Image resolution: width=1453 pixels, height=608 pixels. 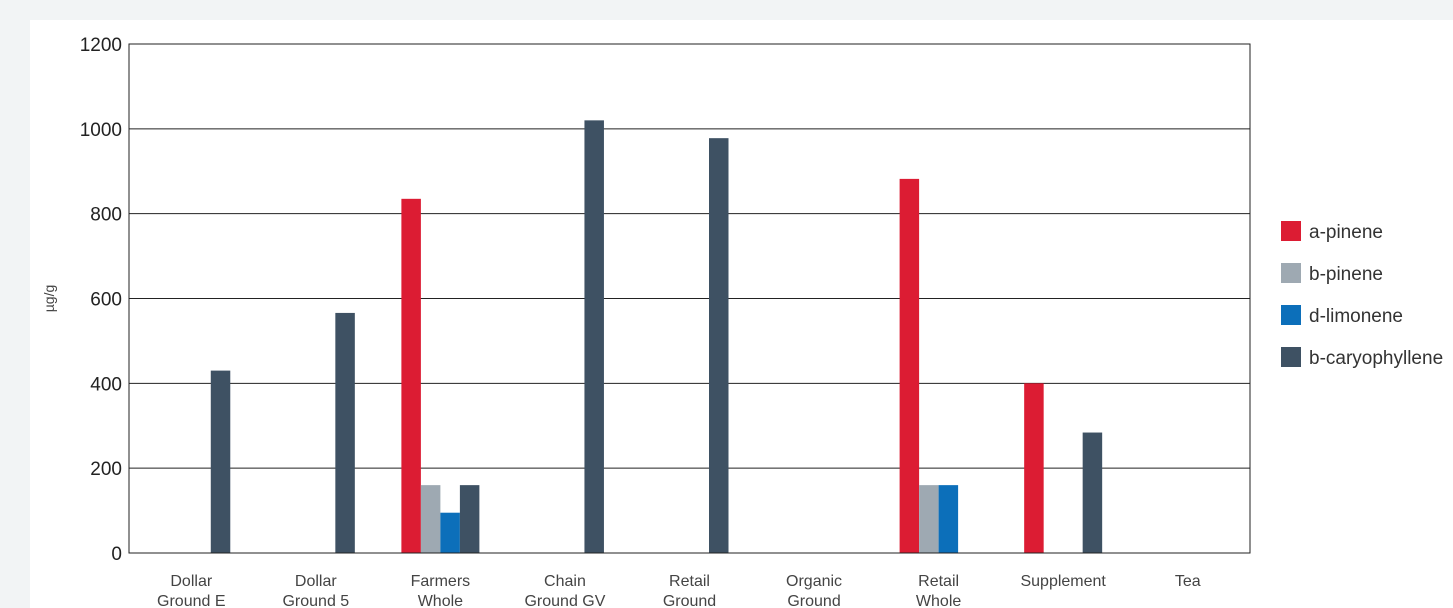 What do you see at coordinates (315, 590) in the screenshot?
I see `x-category-label: Dollar Ground 5` at bounding box center [315, 590].